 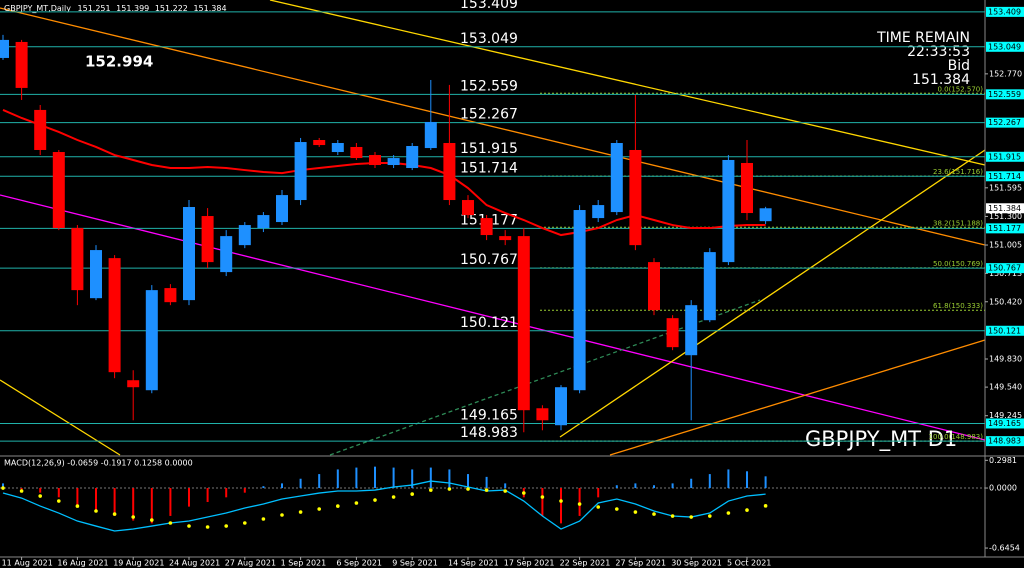 I want to click on level-box-label: 151.177, so click(x=1004, y=228).